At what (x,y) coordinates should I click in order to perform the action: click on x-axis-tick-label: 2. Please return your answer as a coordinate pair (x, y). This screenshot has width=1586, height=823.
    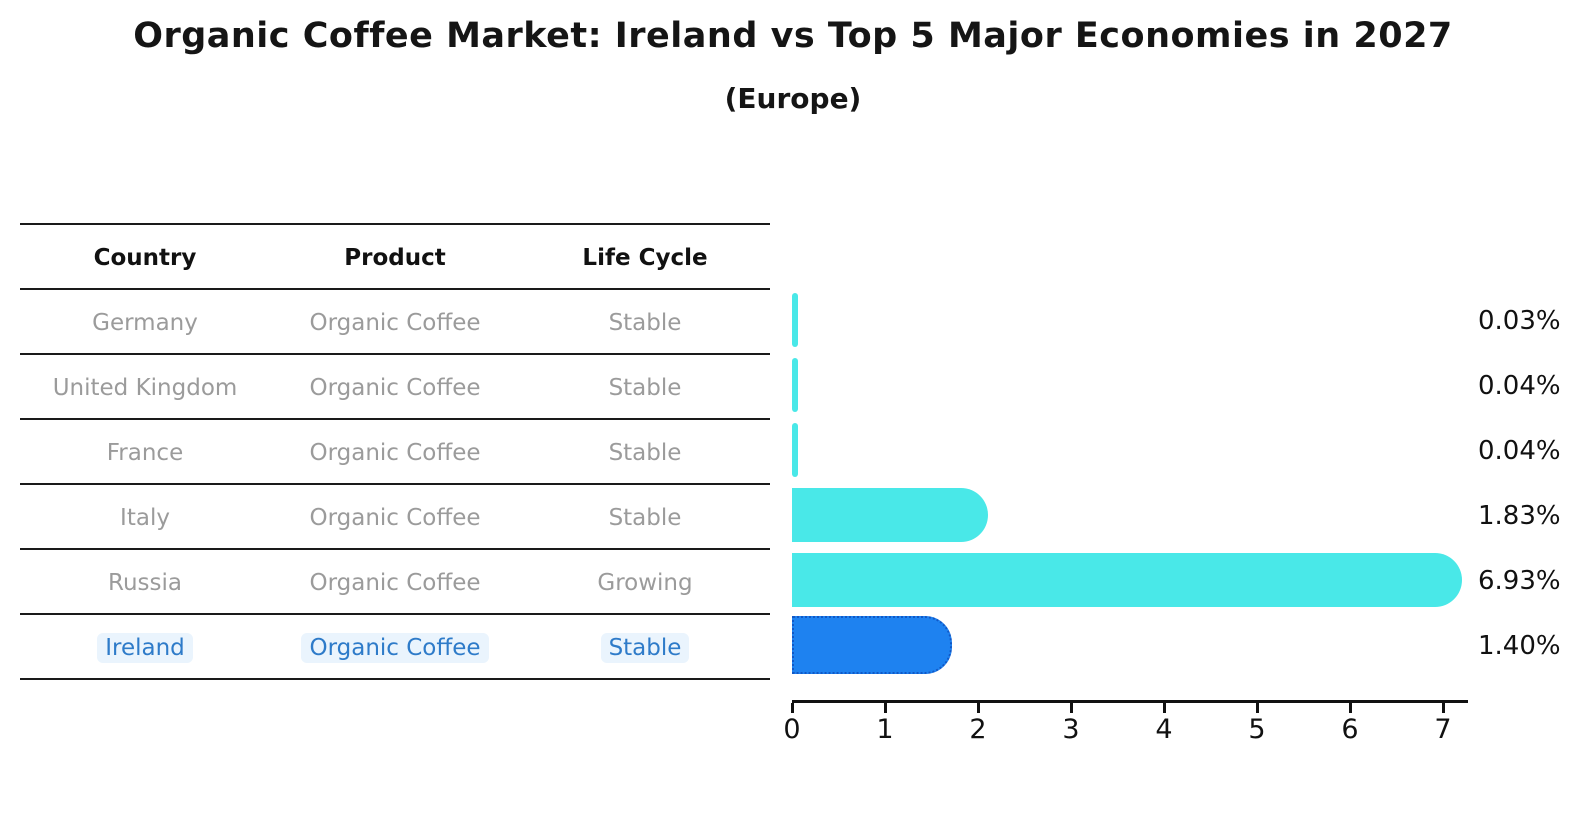
    Looking at the image, I should click on (978, 729).